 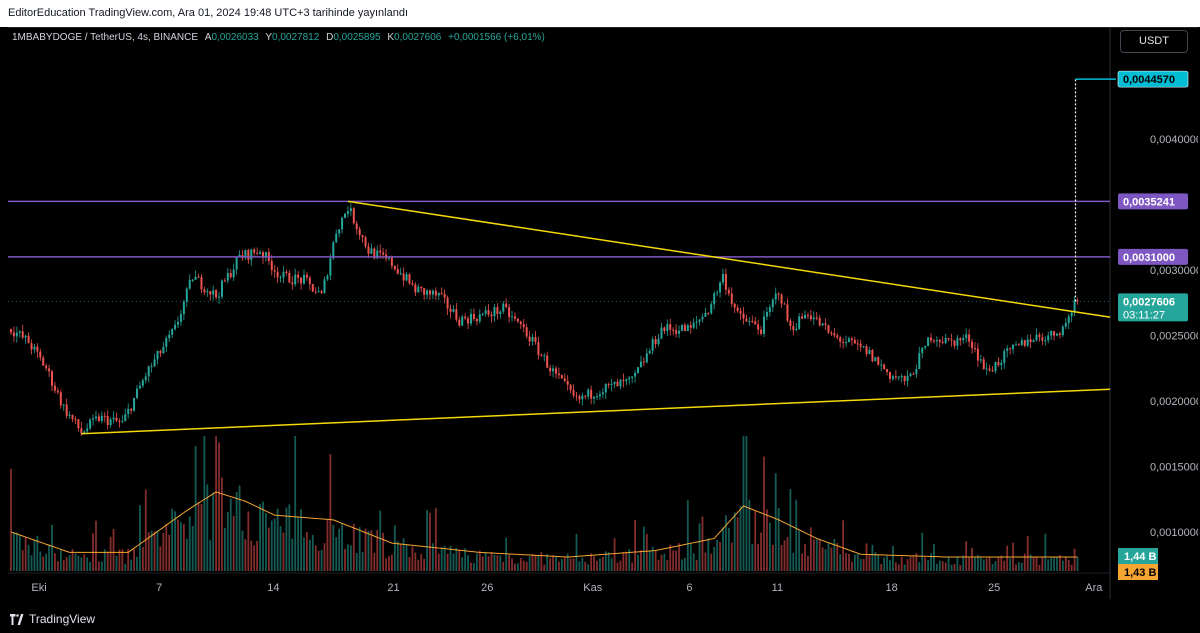 What do you see at coordinates (273, 588) in the screenshot?
I see `x-tick-label: 14` at bounding box center [273, 588].